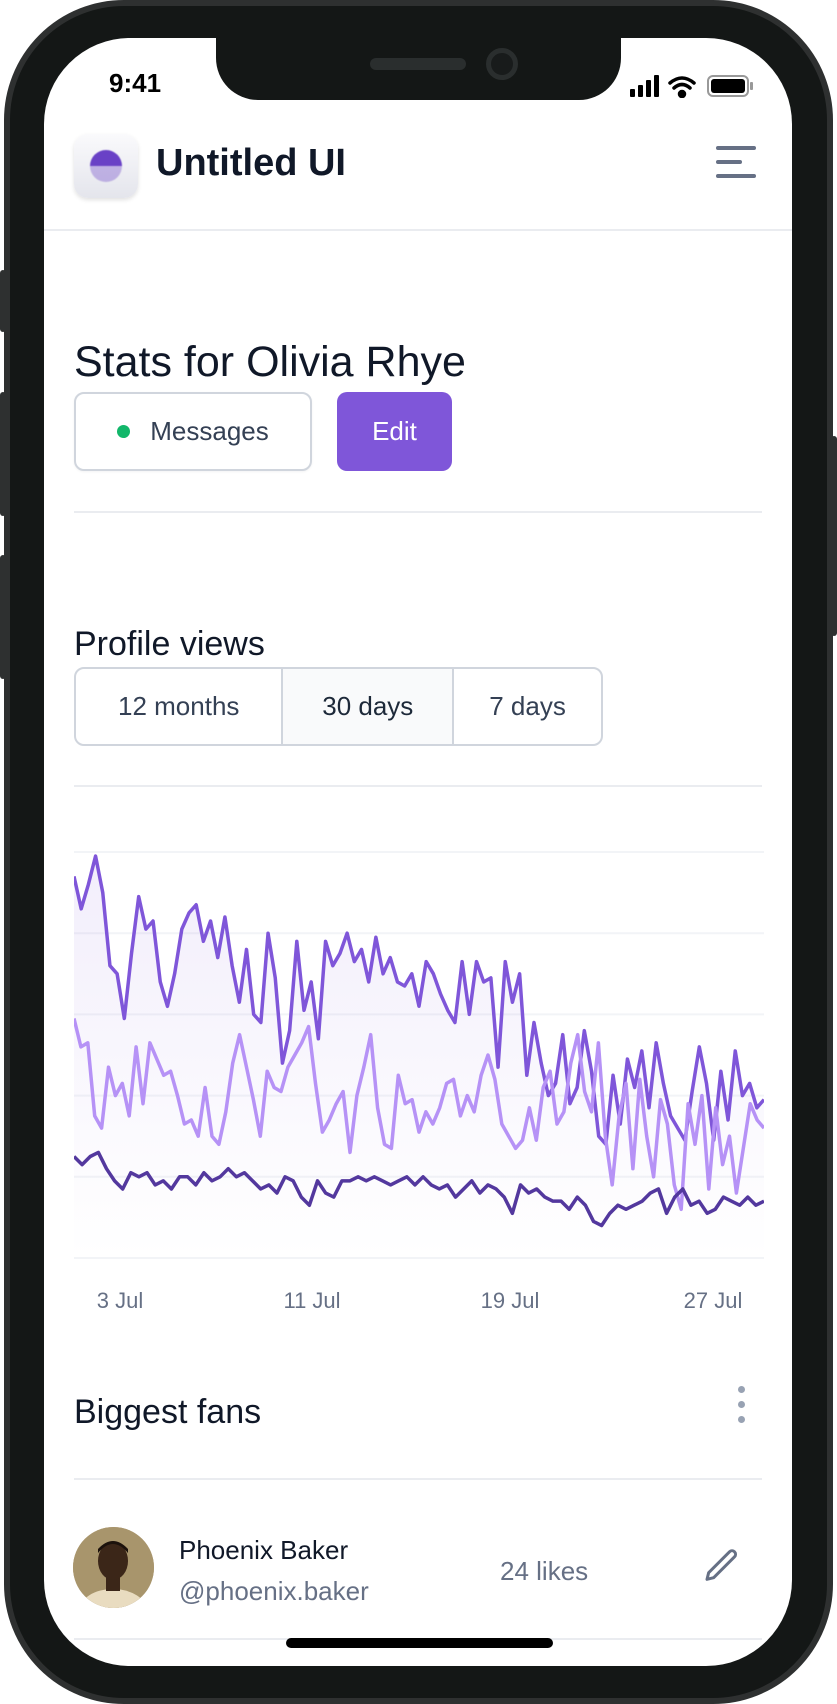 The image size is (837, 1704). Describe the element at coordinates (713, 1300) in the screenshot. I see `x-tick-label: 27 Jul` at that location.